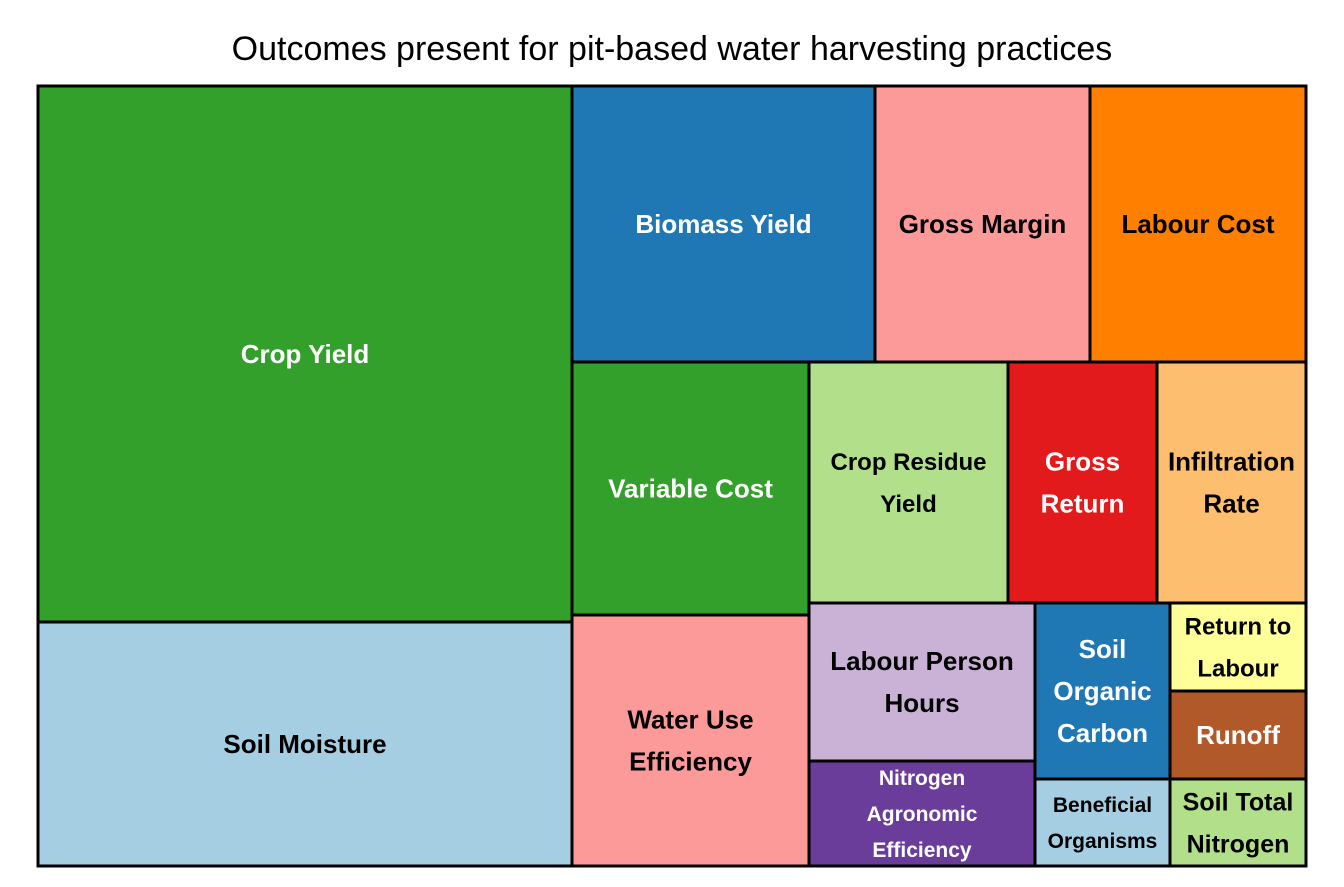  I want to click on tile-soil-organic-carbon, so click(1102, 691).